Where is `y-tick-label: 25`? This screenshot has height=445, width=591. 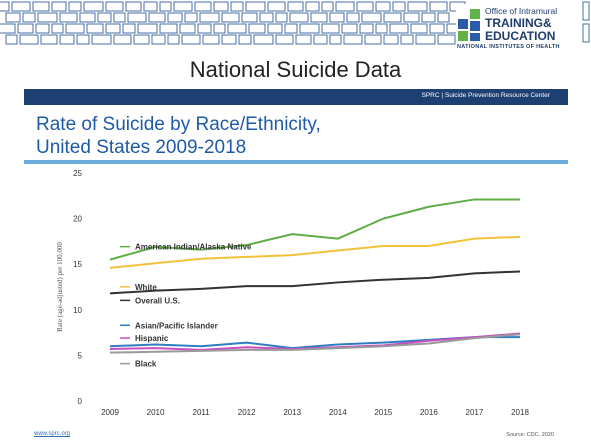 y-tick-label: 25 is located at coordinates (77, 173).